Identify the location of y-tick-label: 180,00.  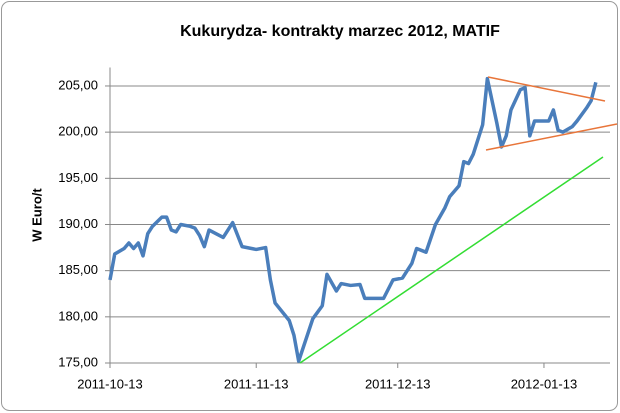
(78, 315).